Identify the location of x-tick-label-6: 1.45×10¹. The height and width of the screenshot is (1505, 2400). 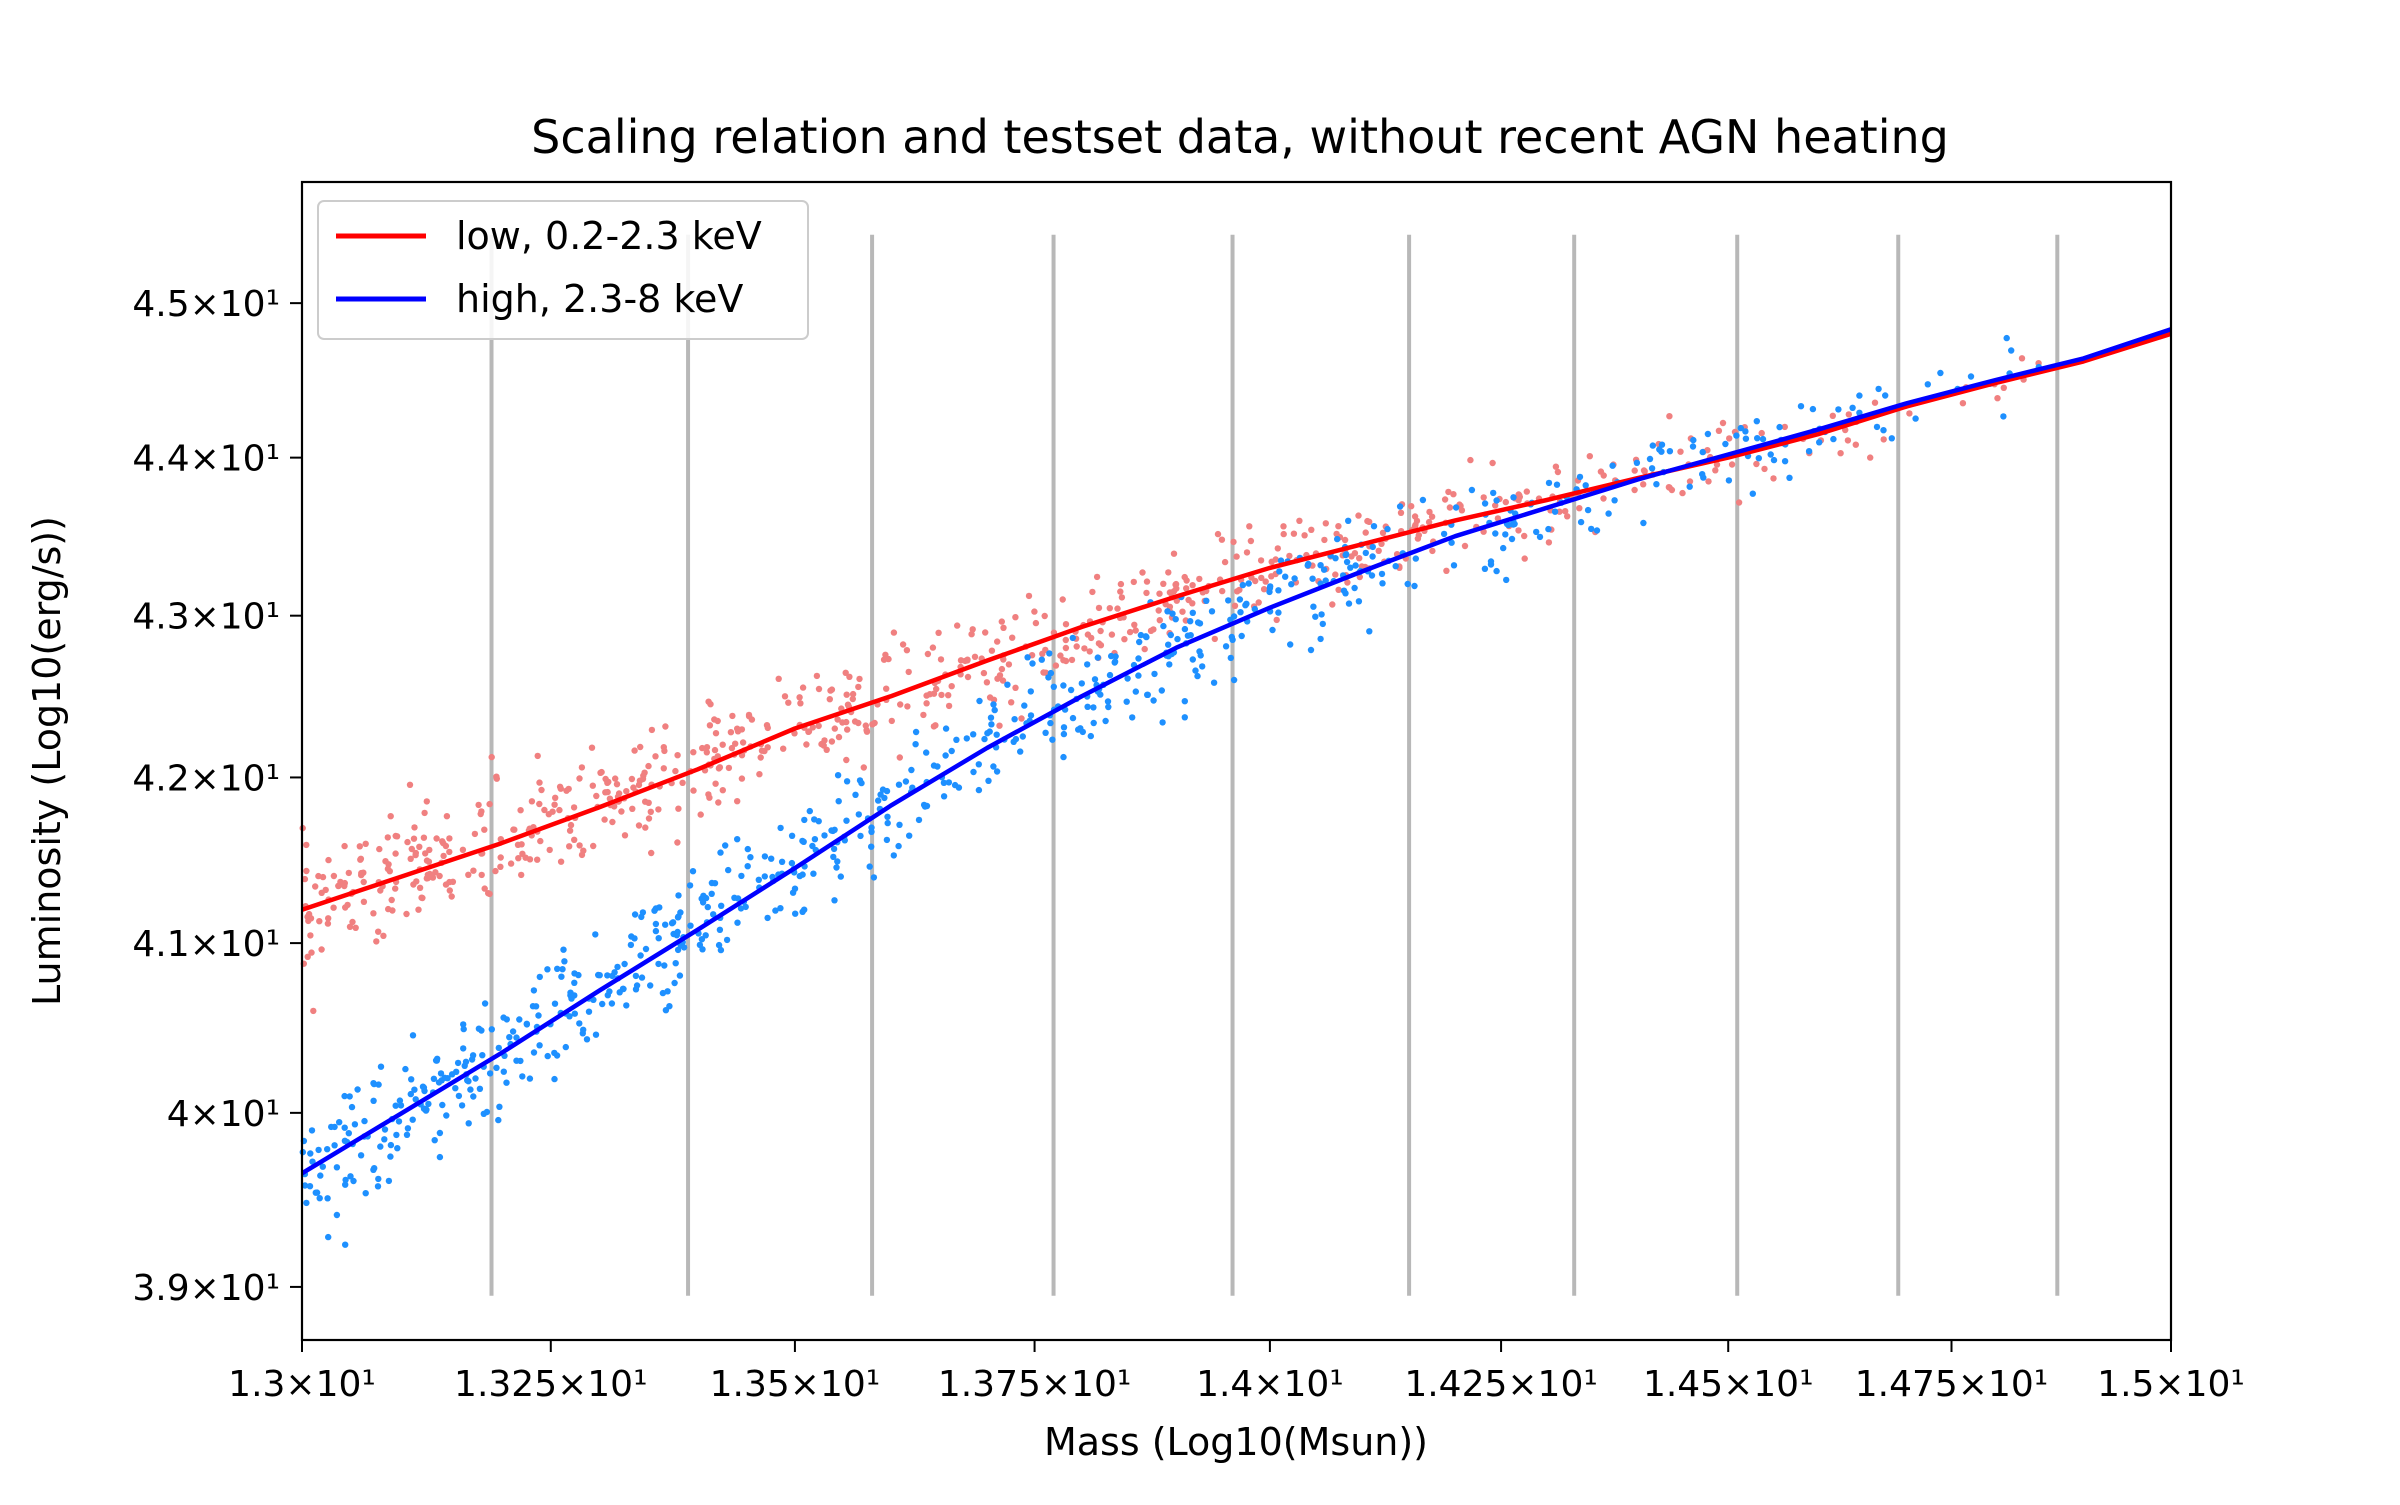
(1728, 1384).